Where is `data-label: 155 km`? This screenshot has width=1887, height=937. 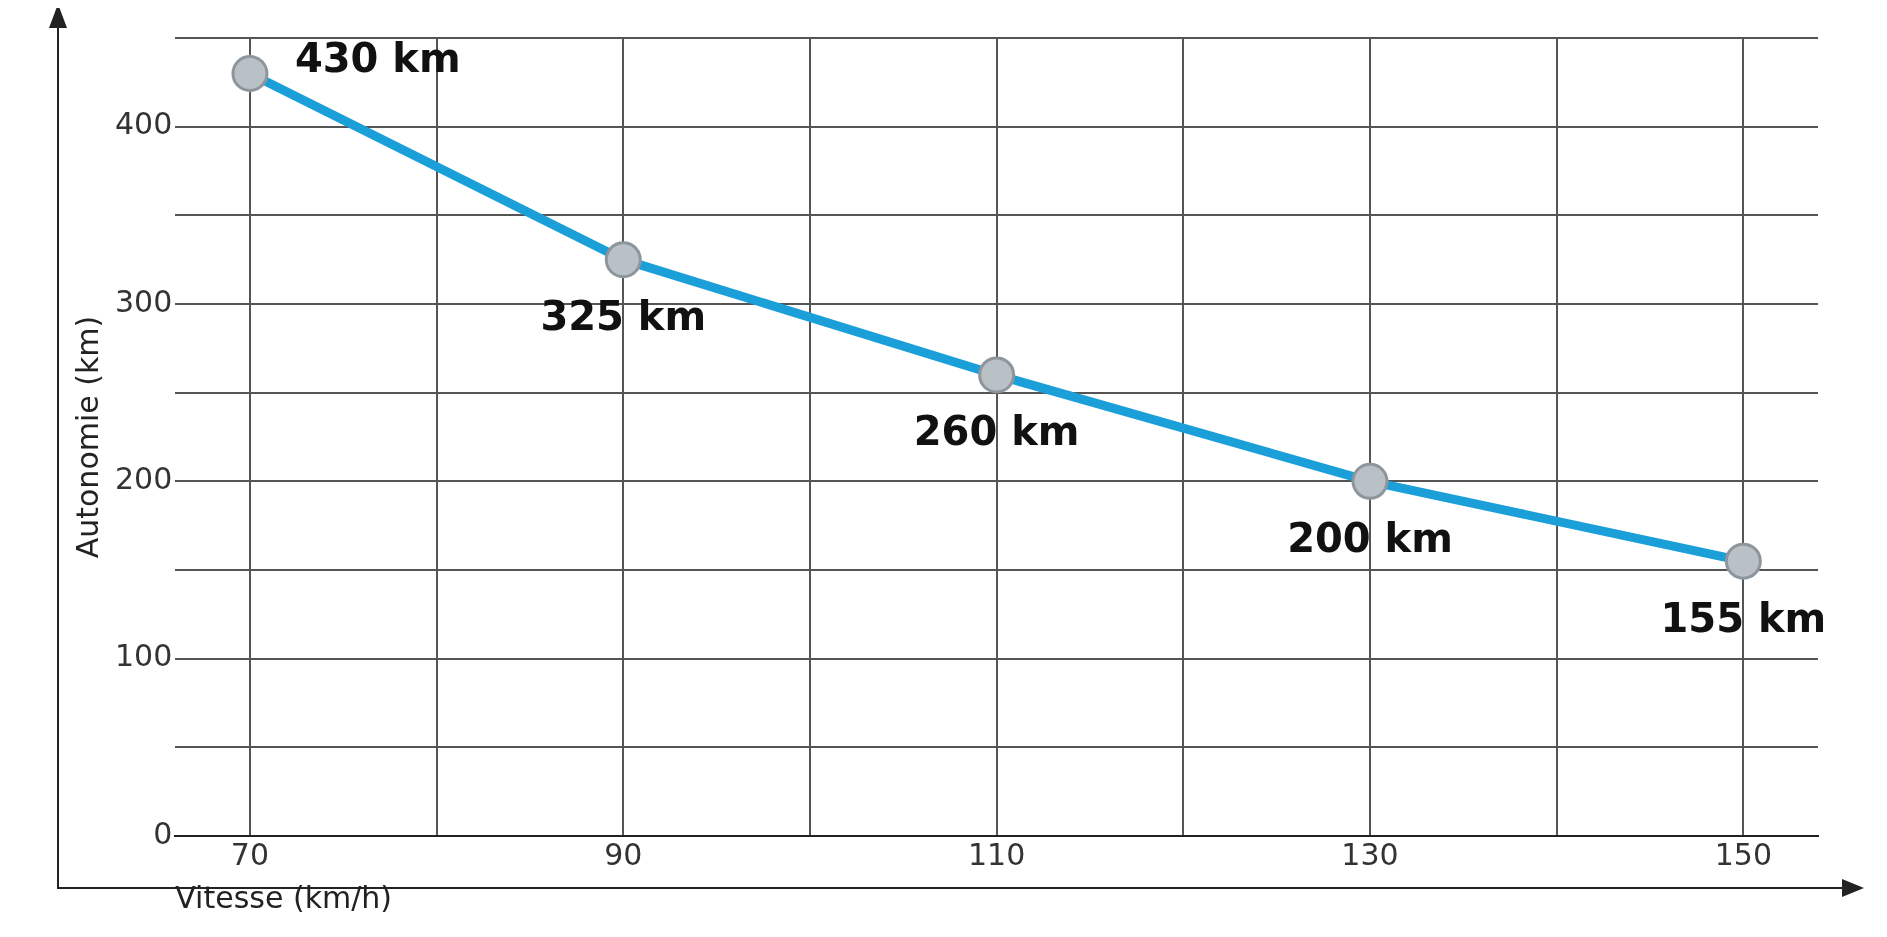 data-label: 155 km is located at coordinates (1743, 617).